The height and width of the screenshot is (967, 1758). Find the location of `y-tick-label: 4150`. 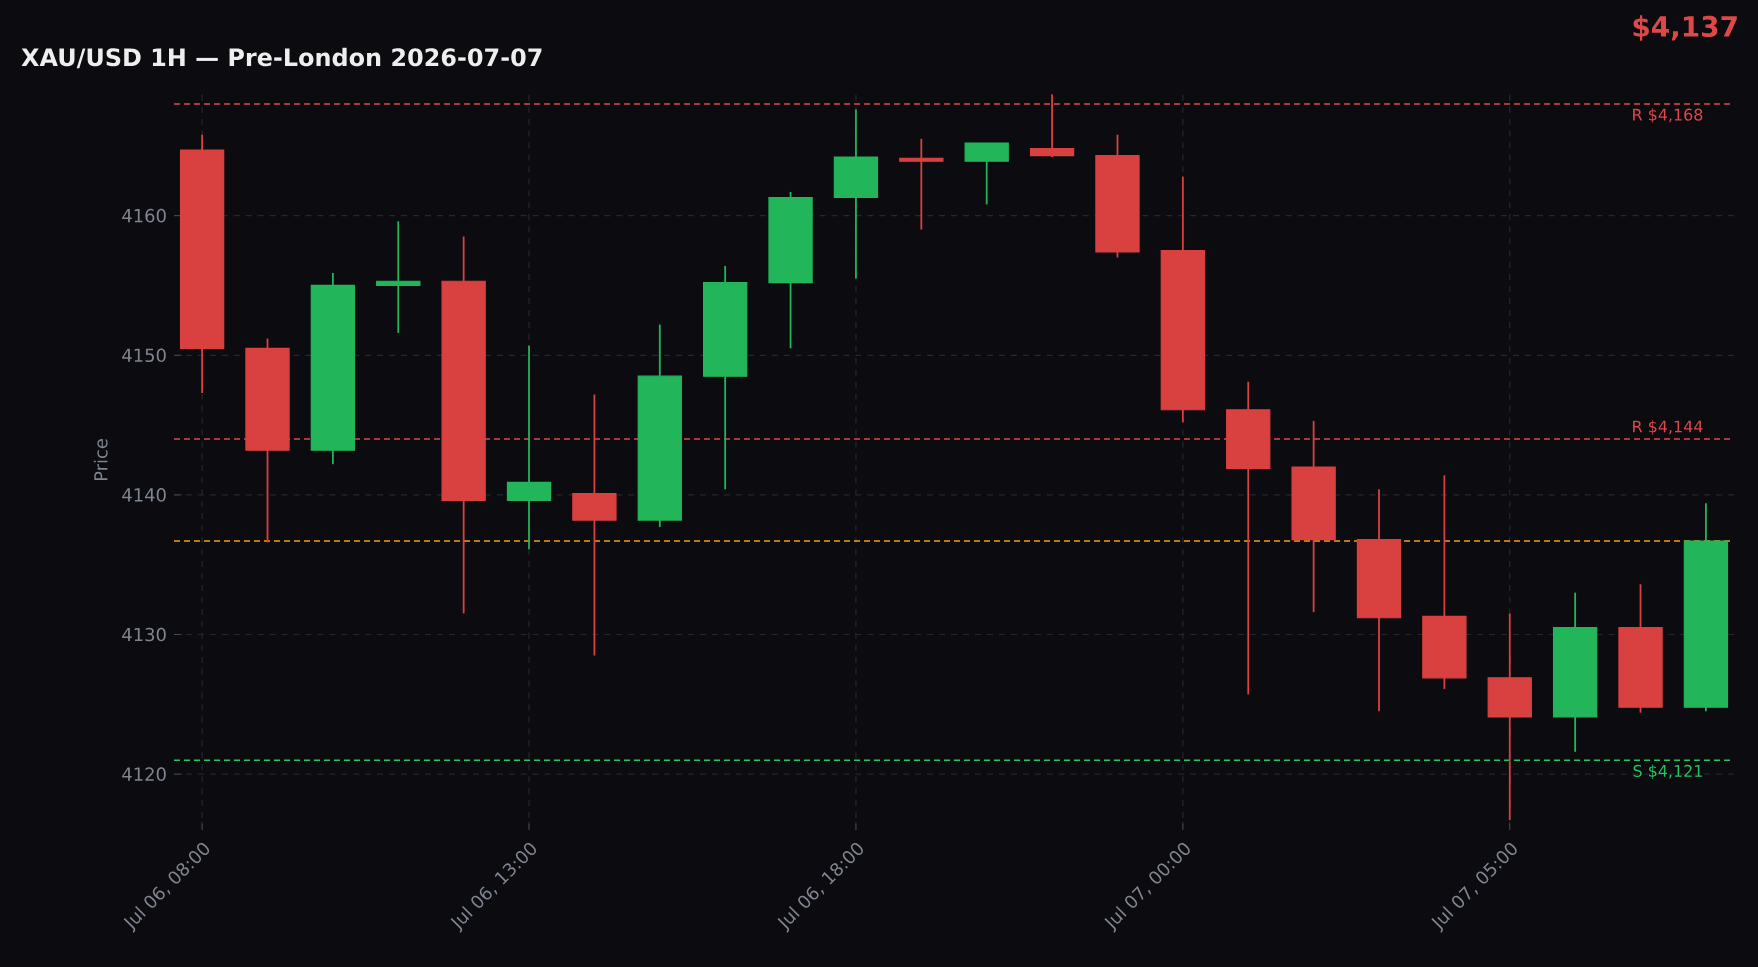

y-tick-label: 4150 is located at coordinates (144, 355).